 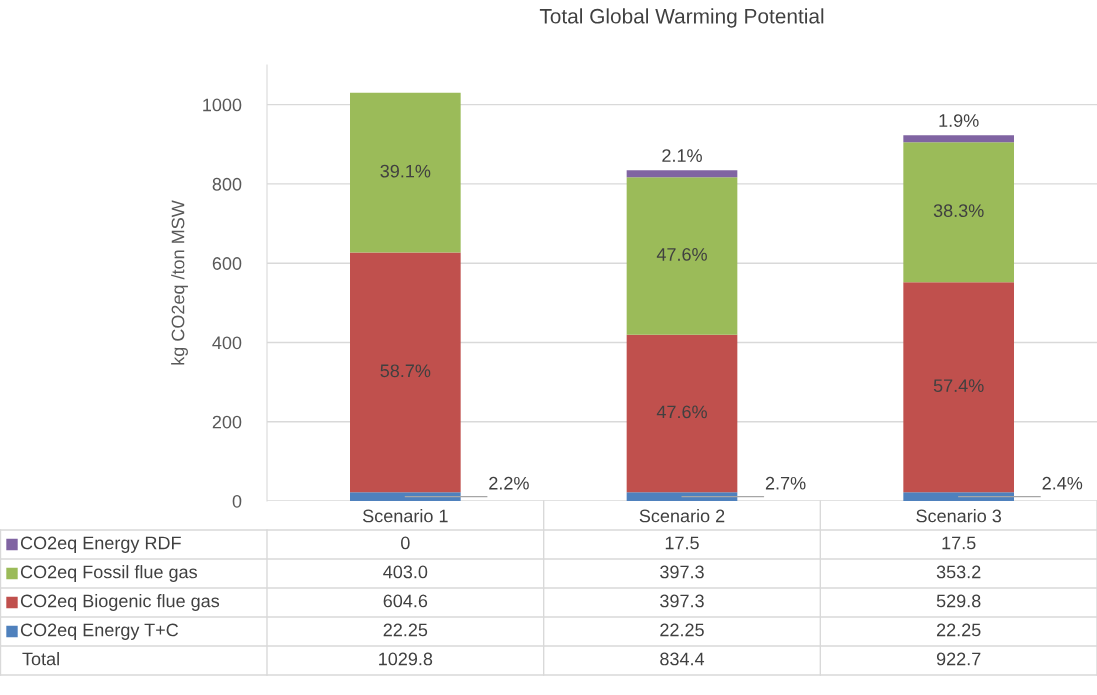 I want to click on x-tick-label: Scenario 2, so click(x=682, y=516).